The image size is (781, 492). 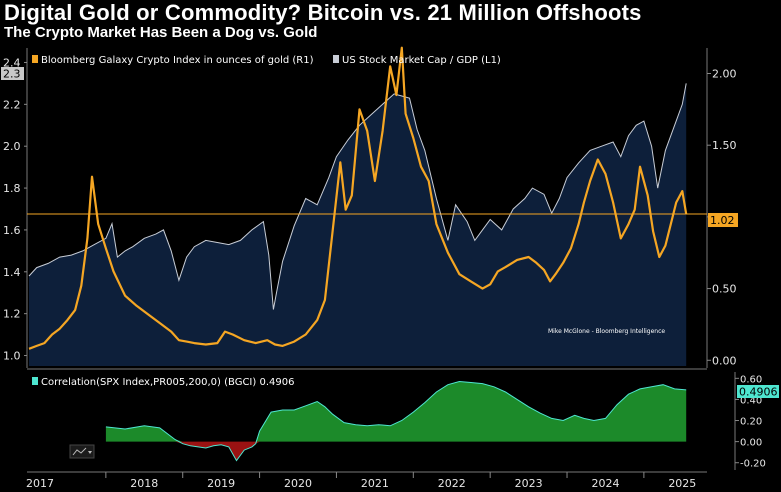 What do you see at coordinates (336, 59) in the screenshot?
I see `gdp-legend-swatch` at bounding box center [336, 59].